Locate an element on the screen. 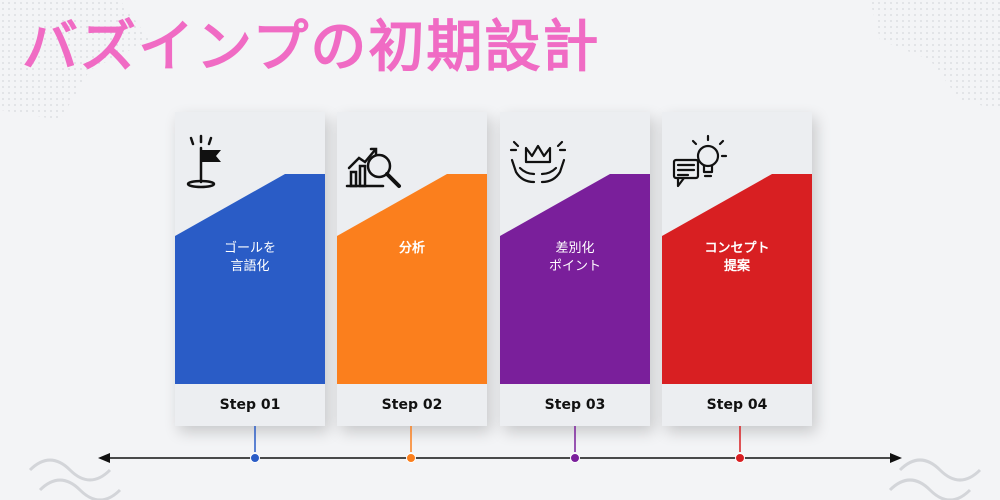 Image resolution: width=1000 pixels, height=500 pixels. crown-hands-icon is located at coordinates (537, 162).